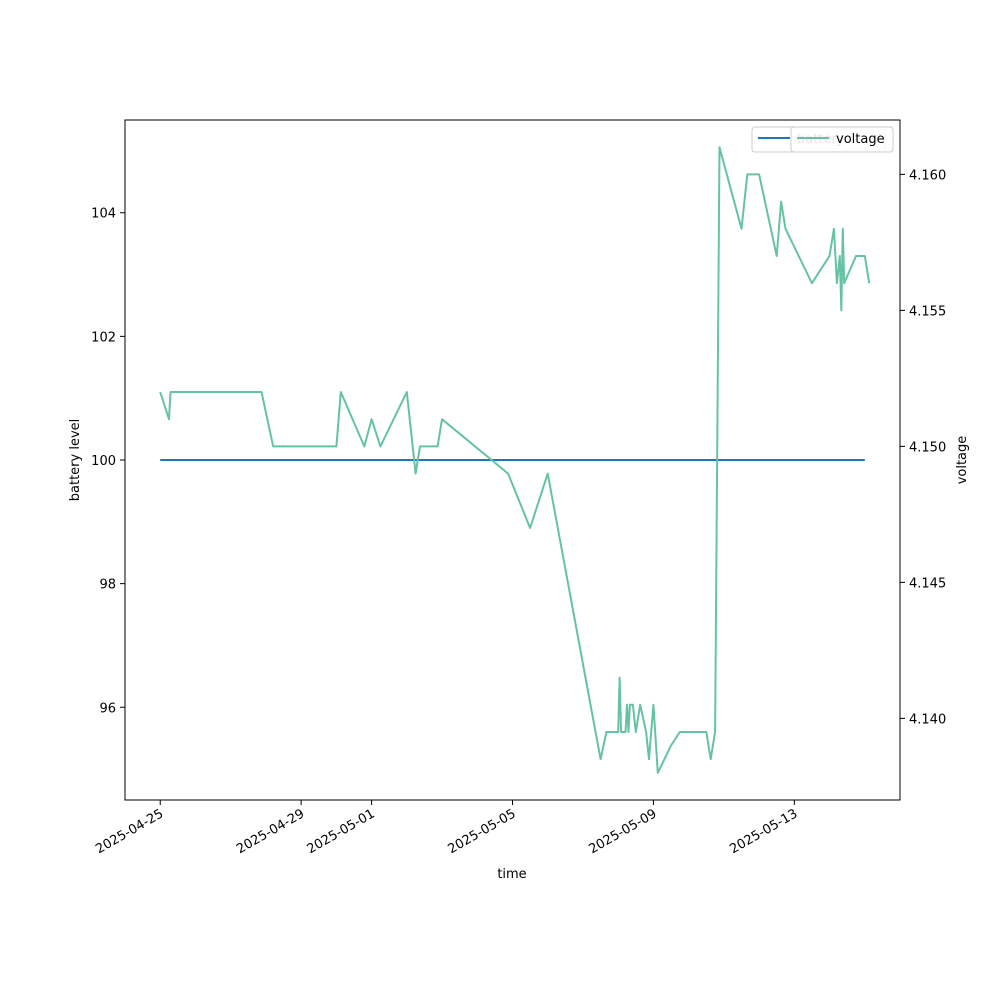  Describe the element at coordinates (75, 460) in the screenshot. I see `left-axis-title: battery level` at that location.